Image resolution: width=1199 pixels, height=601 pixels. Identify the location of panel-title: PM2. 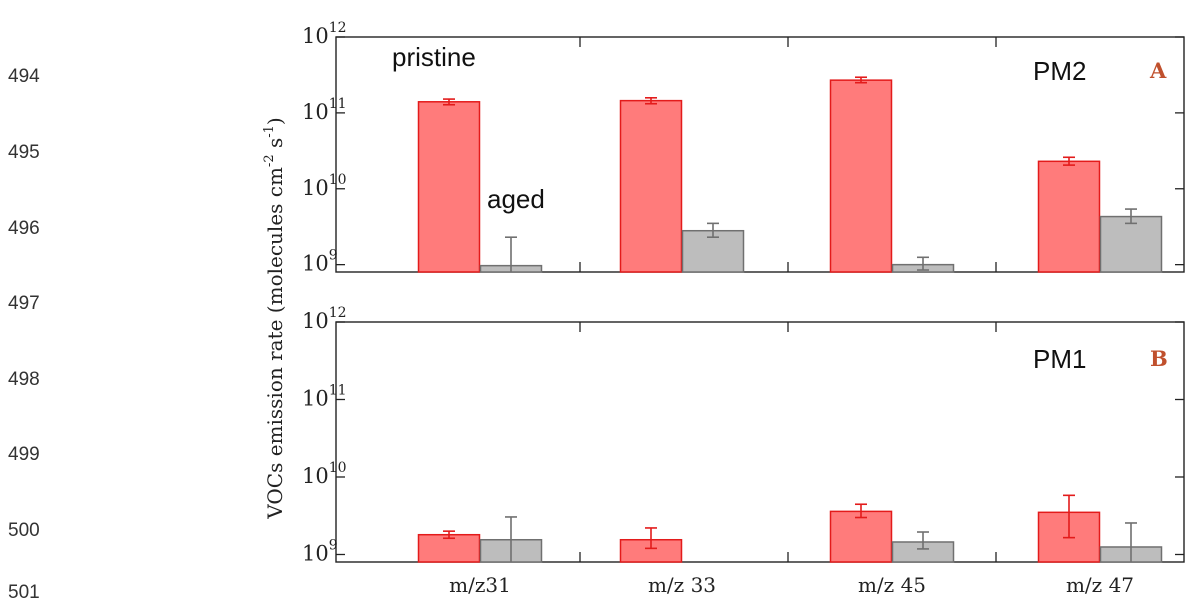
(1059, 71).